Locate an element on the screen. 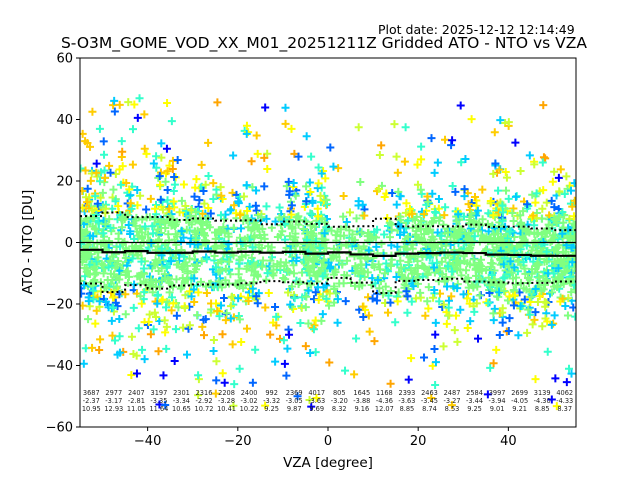 This screenshot has width=640, height=480. bin-mean-label: -2.92 is located at coordinates (203, 401).